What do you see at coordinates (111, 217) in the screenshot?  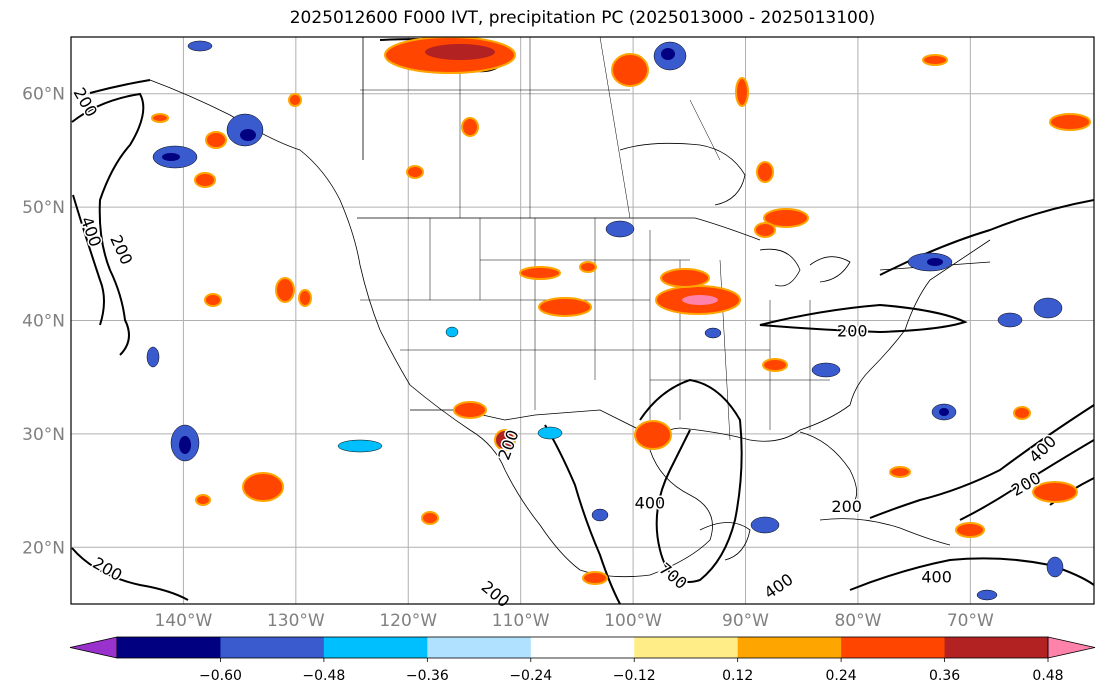 I see `ivt-contour-west` at bounding box center [111, 217].